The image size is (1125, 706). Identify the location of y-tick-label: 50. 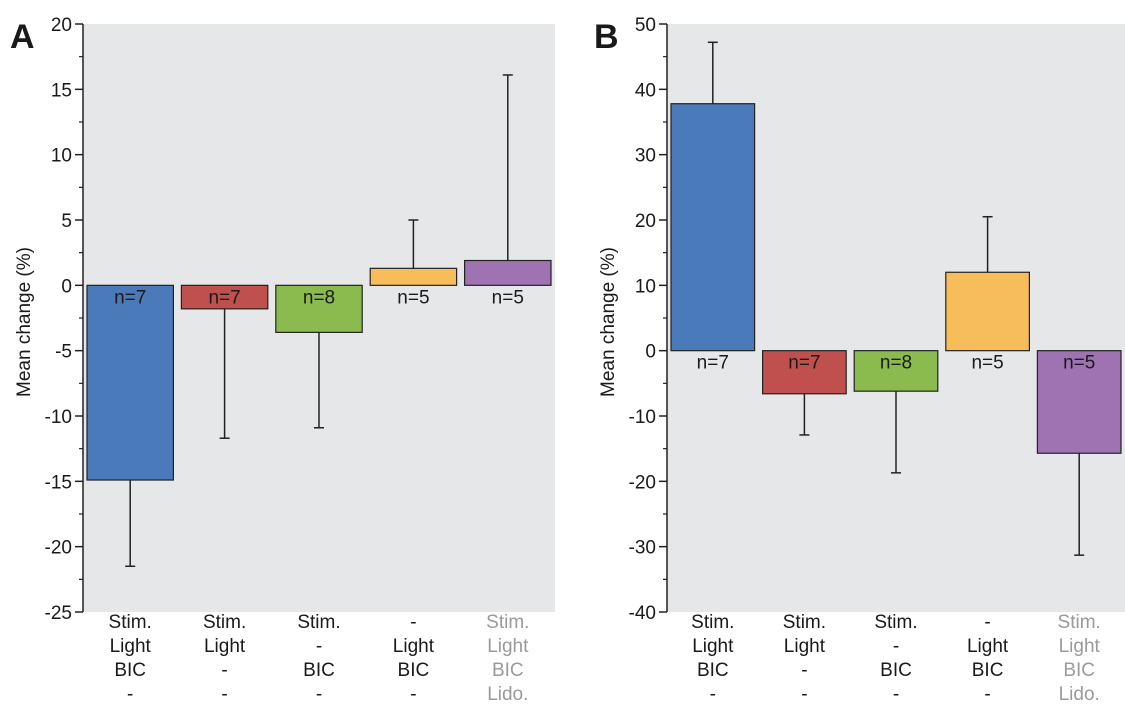
(645, 25).